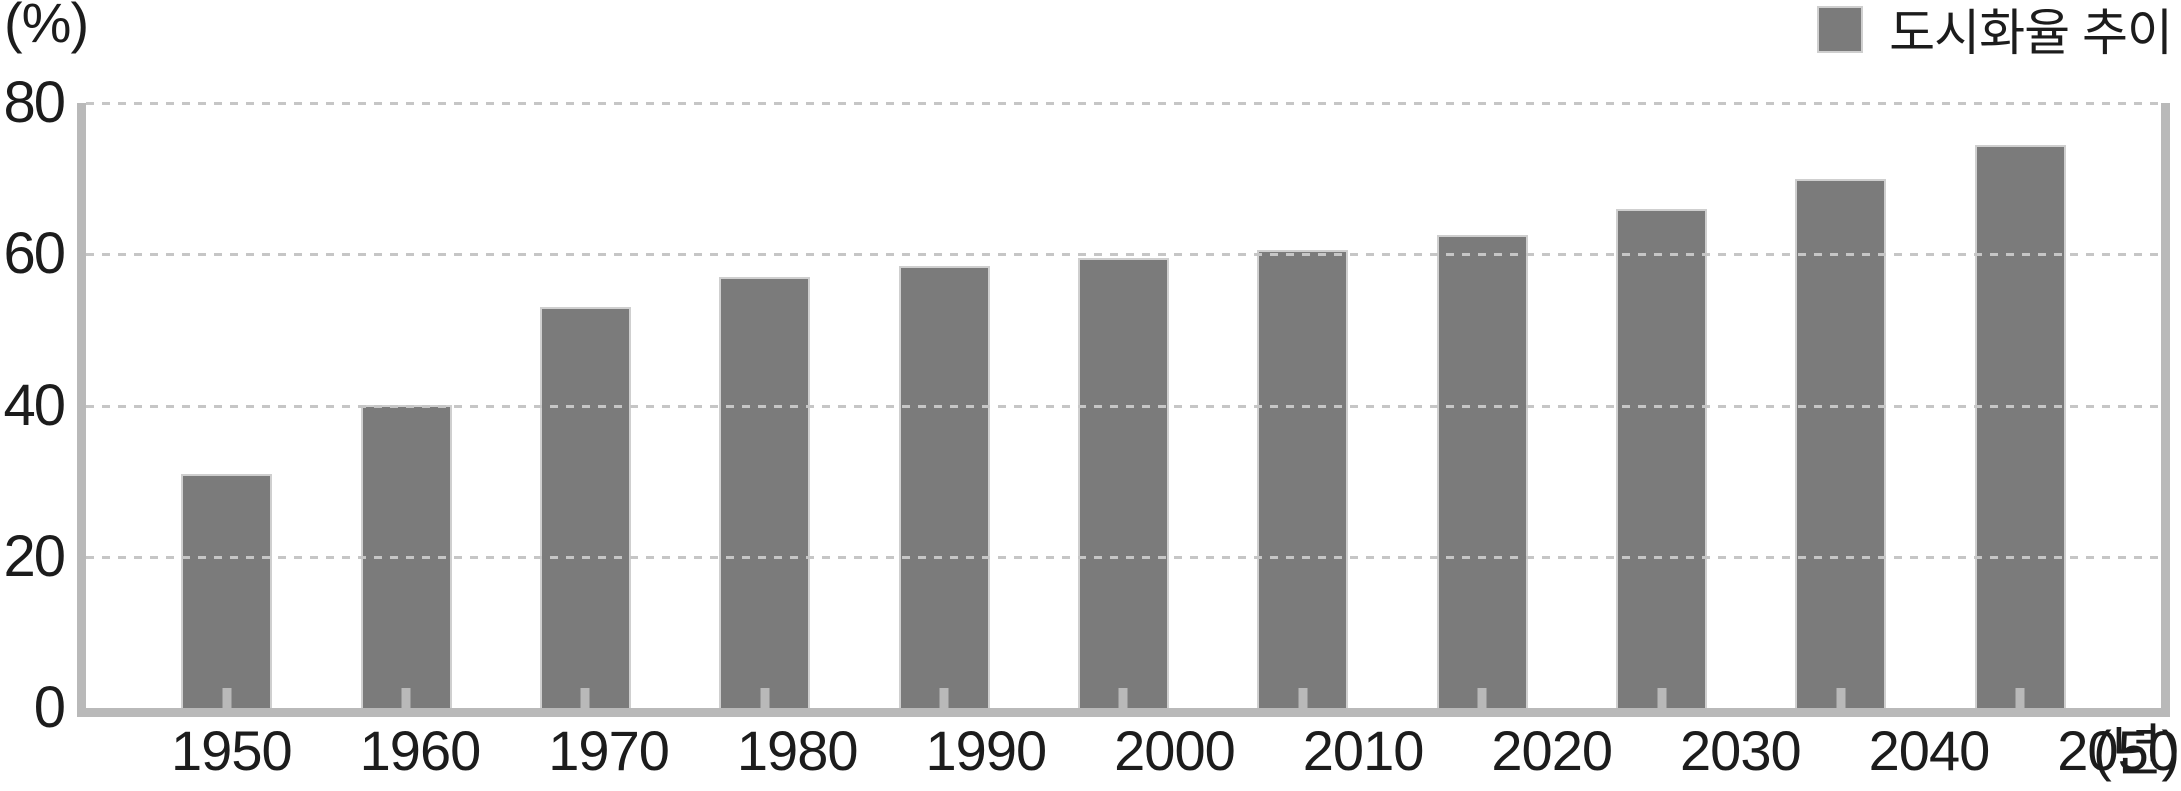  What do you see at coordinates (1741, 750) in the screenshot?
I see `x-axis-label-2030: 2030` at bounding box center [1741, 750].